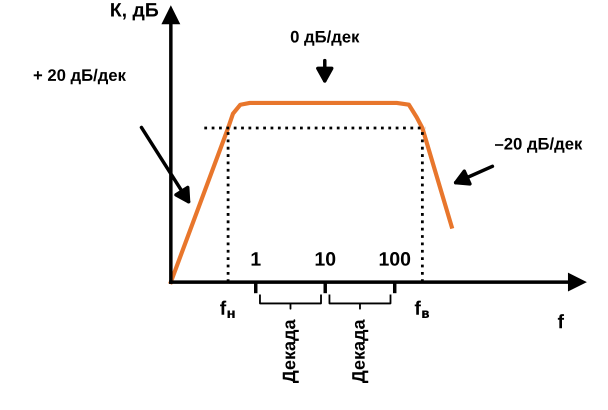 The width and height of the screenshot is (608, 410). Describe the element at coordinates (538, 145) in the screenshot. I see `annotation: –20 дБ/дек` at that location.